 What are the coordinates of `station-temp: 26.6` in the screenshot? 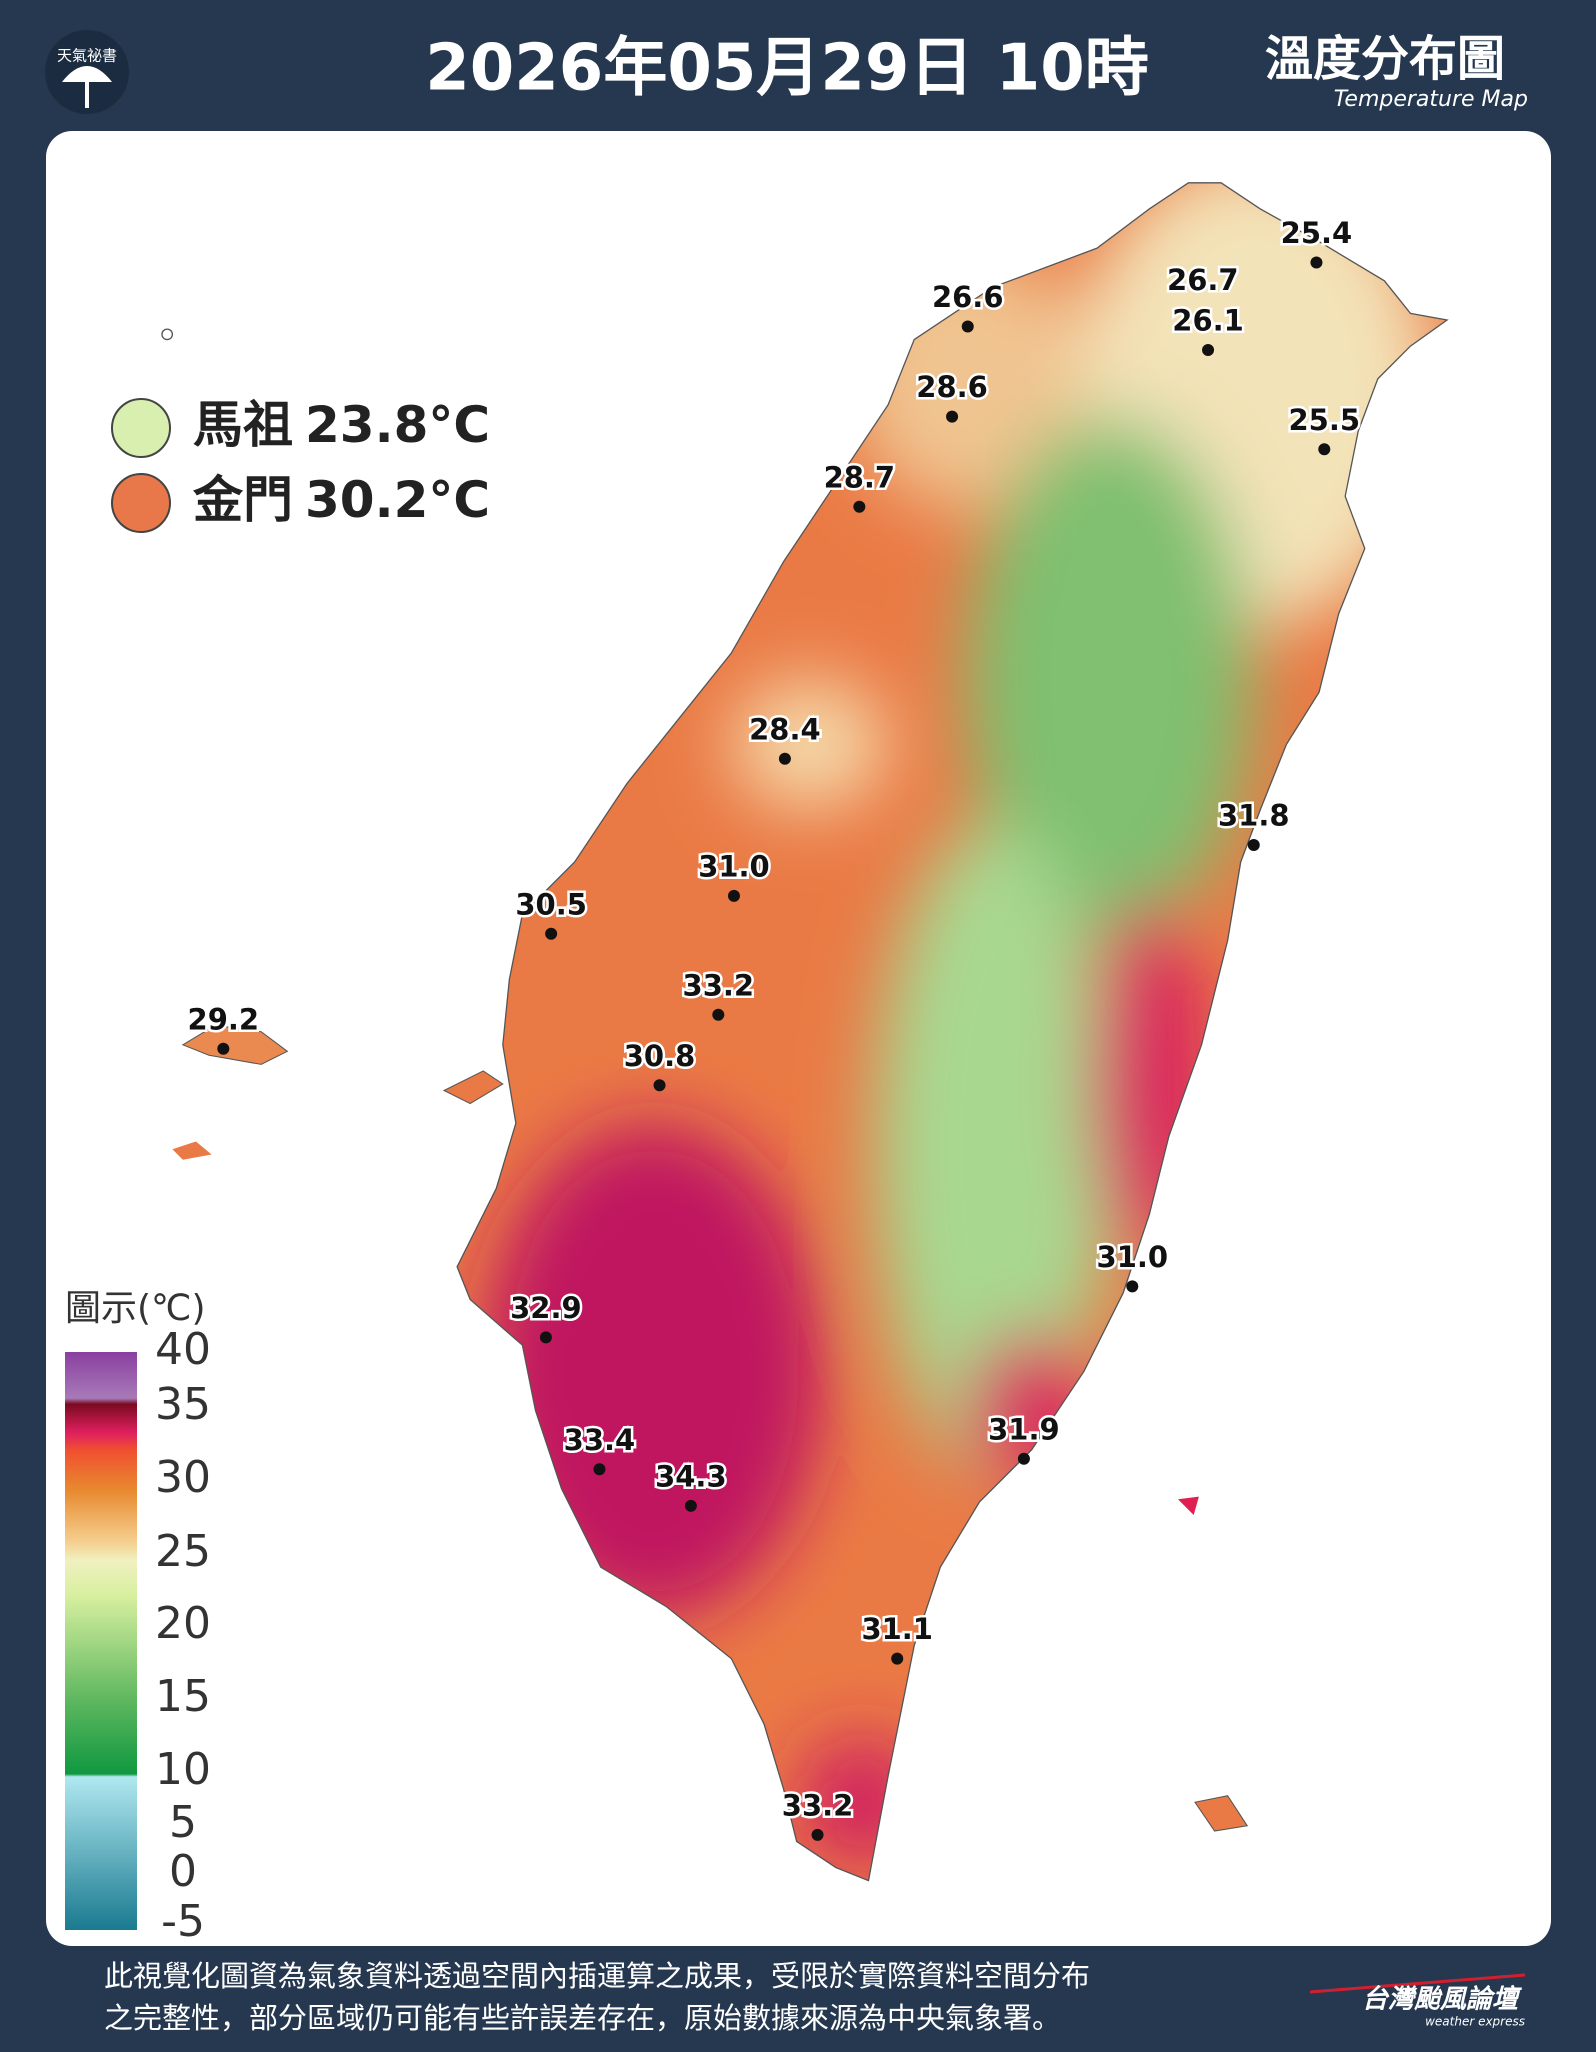 It's located at (968, 297).